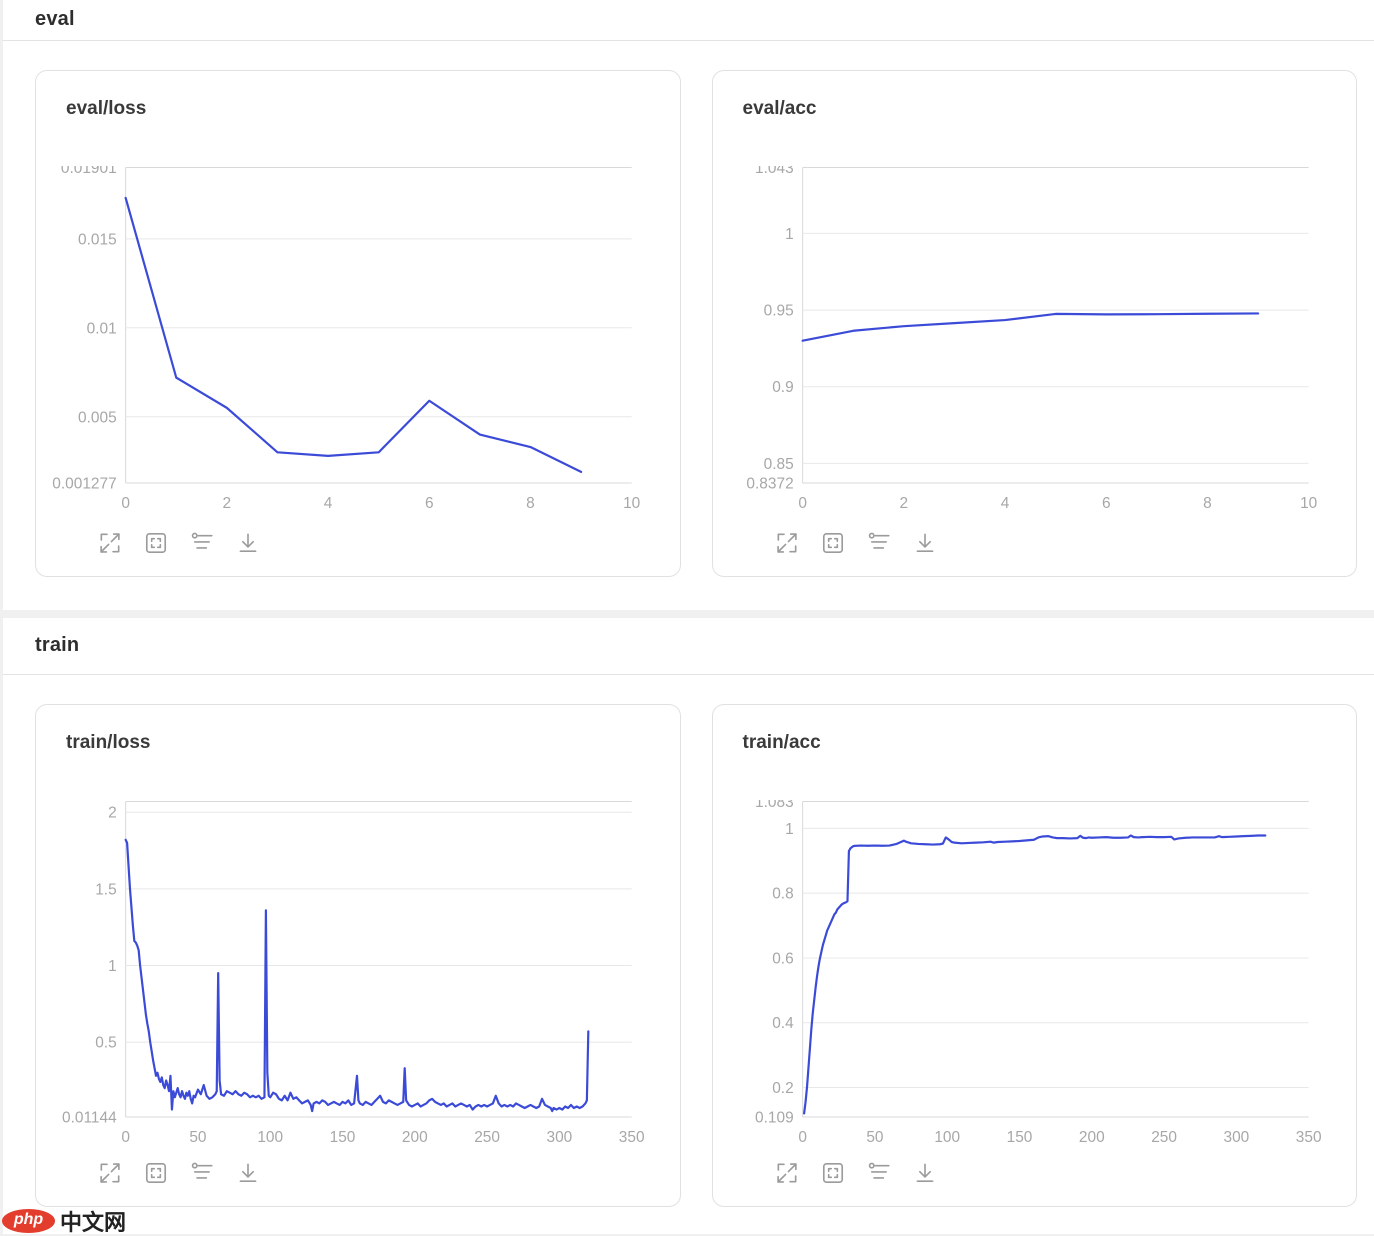 The image size is (1374, 1236). What do you see at coordinates (688, 646) in the screenshot?
I see `train-section-header: train` at bounding box center [688, 646].